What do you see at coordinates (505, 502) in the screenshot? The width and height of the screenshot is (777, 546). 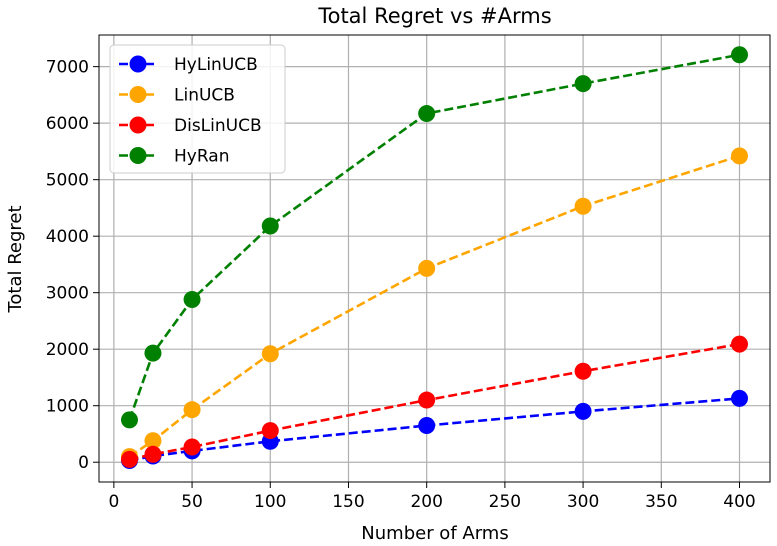 I see `x-tick-label: 250` at bounding box center [505, 502].